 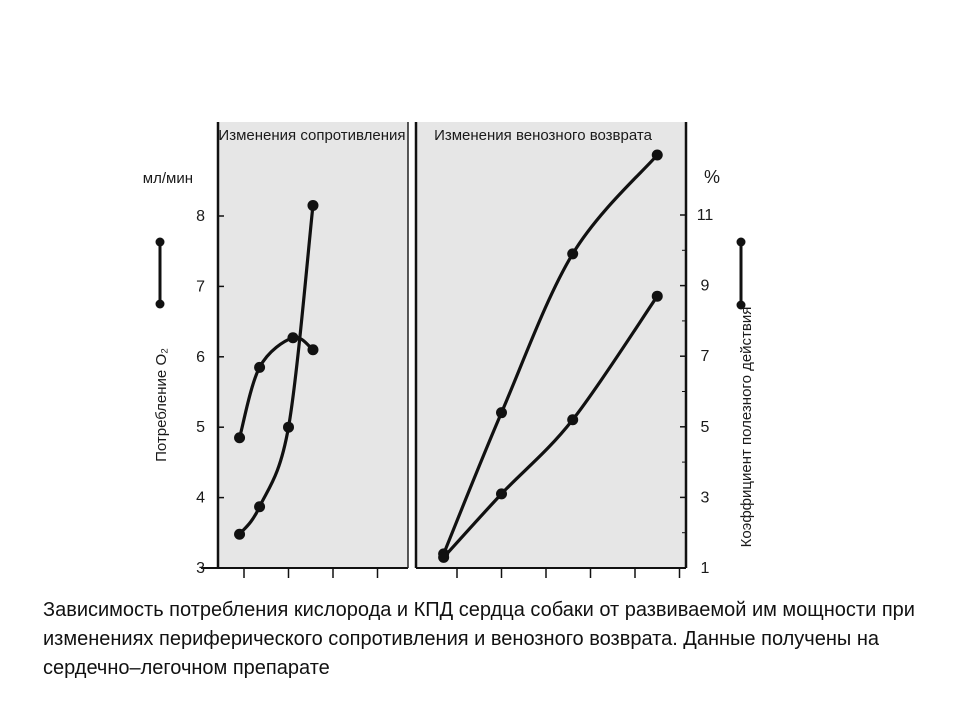 What do you see at coordinates (311, 135) in the screenshot?
I see `left-panel-title: Изменения сопротивления` at bounding box center [311, 135].